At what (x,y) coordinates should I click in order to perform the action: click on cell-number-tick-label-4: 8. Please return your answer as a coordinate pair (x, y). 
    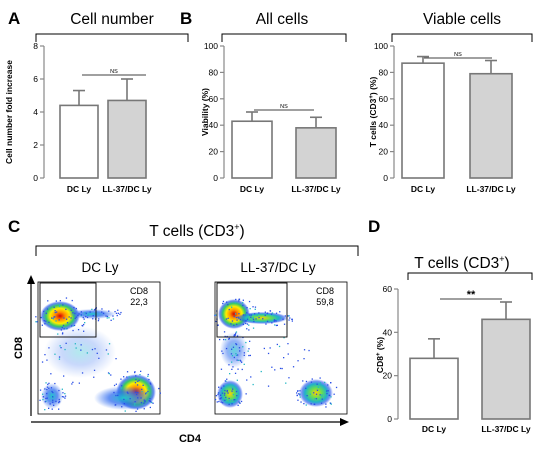
    Looking at the image, I should click on (35, 46).